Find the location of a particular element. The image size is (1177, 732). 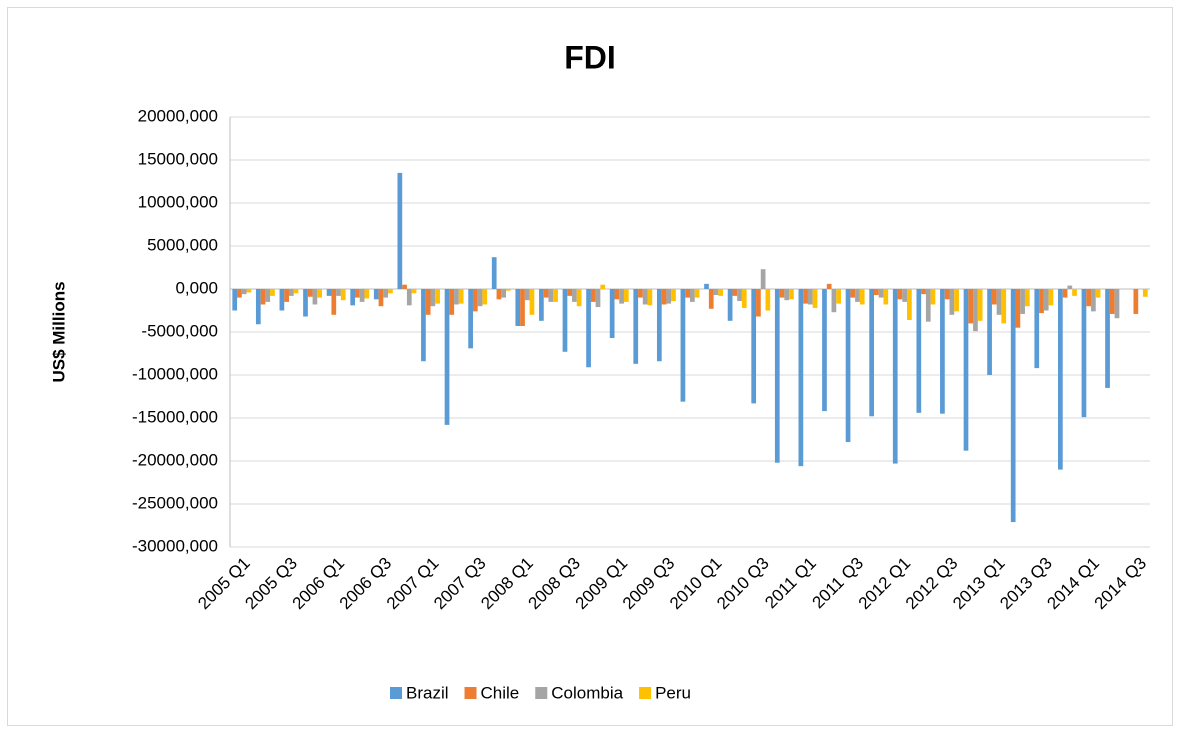

legend-label: Peru is located at coordinates (673, 692).